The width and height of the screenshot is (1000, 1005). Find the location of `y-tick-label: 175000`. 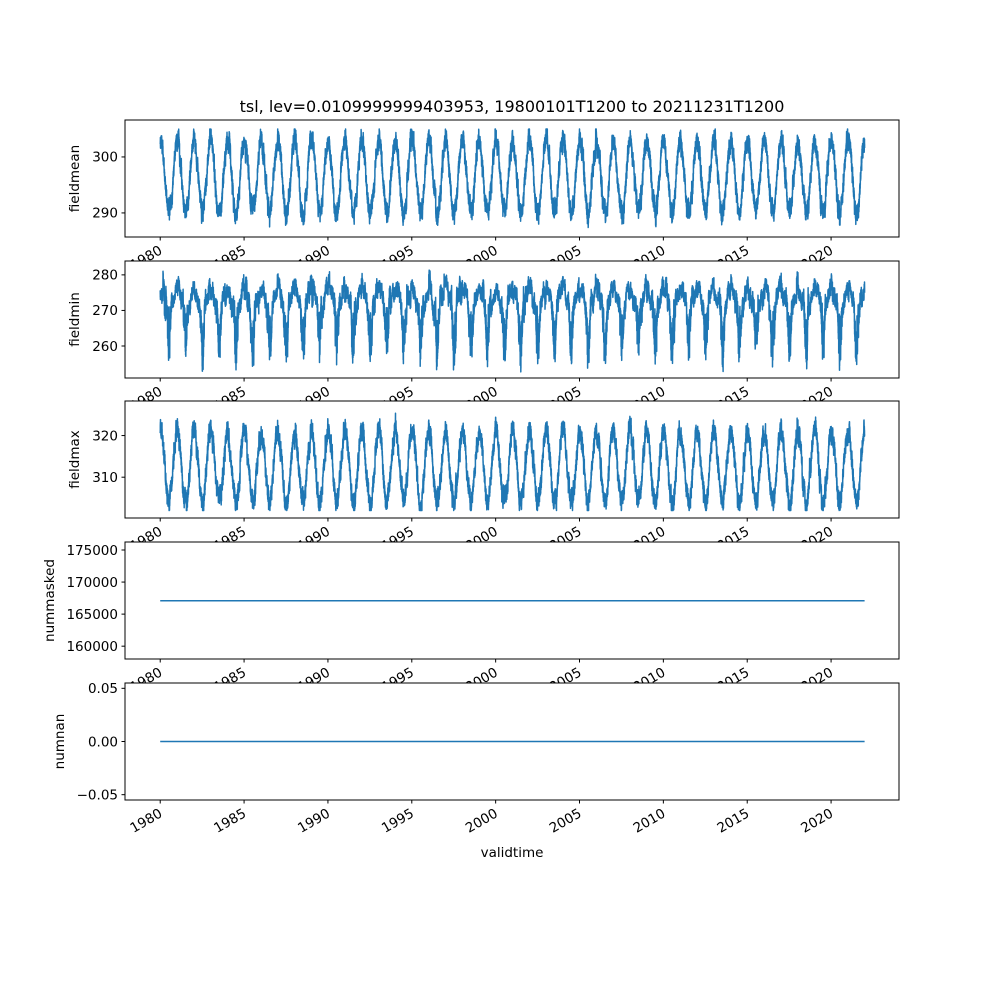

y-tick-label: 175000 is located at coordinates (92, 551).